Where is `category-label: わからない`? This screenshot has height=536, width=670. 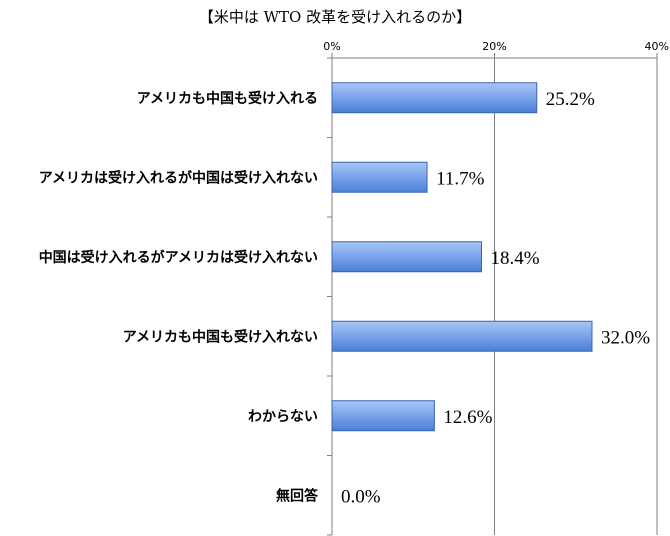
category-label: わからない is located at coordinates (283, 417).